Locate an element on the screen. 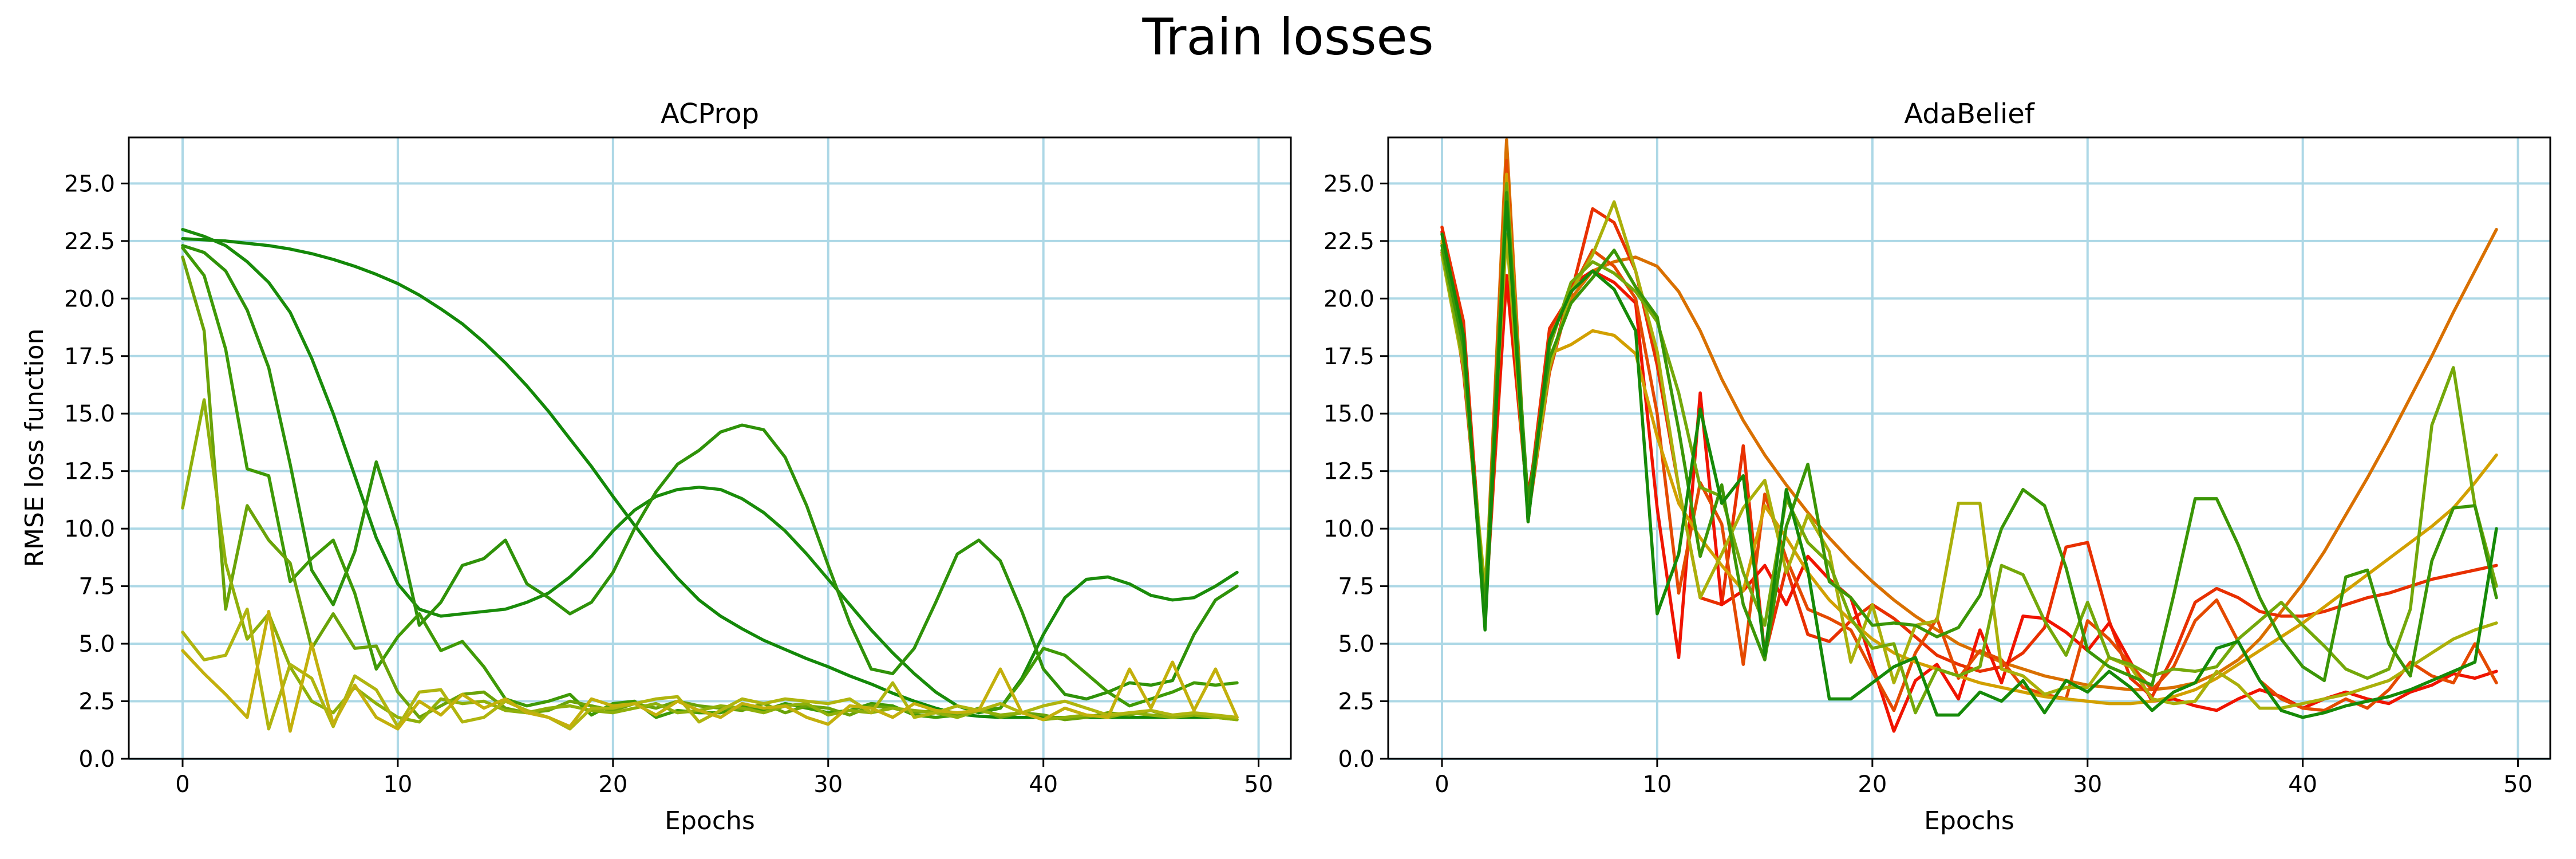 This screenshot has height=859, width=2576. figure-title: Train losses is located at coordinates (1287, 36).